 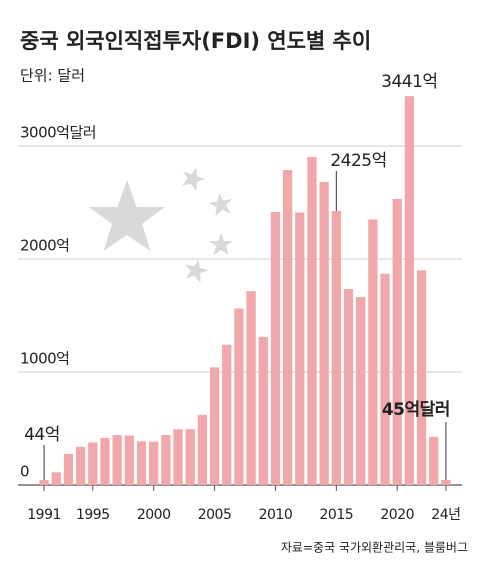 I want to click on x-tick-label: 2015, so click(x=337, y=515).